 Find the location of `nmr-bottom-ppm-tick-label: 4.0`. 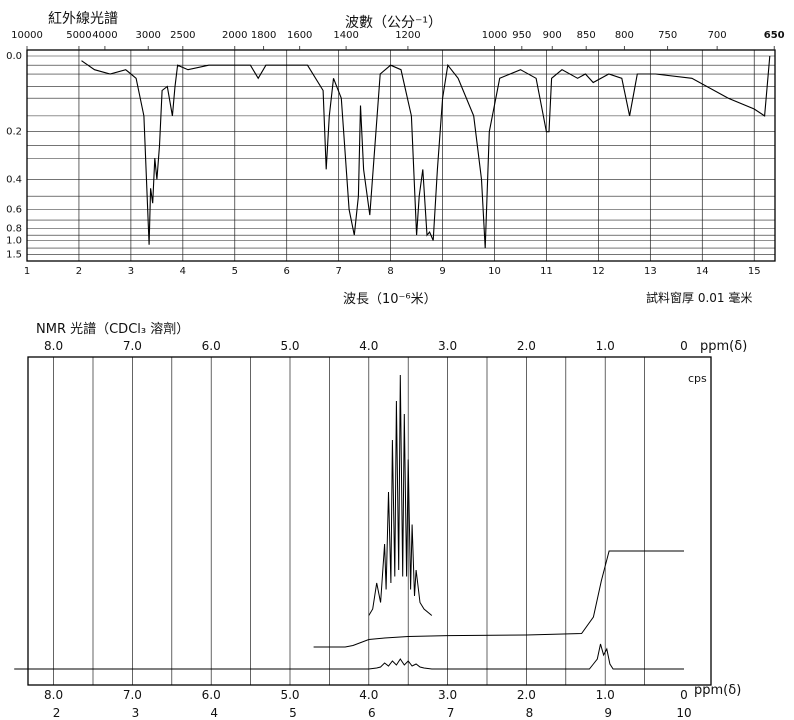

nmr-bottom-ppm-tick-label: 4.0 is located at coordinates (368, 695).